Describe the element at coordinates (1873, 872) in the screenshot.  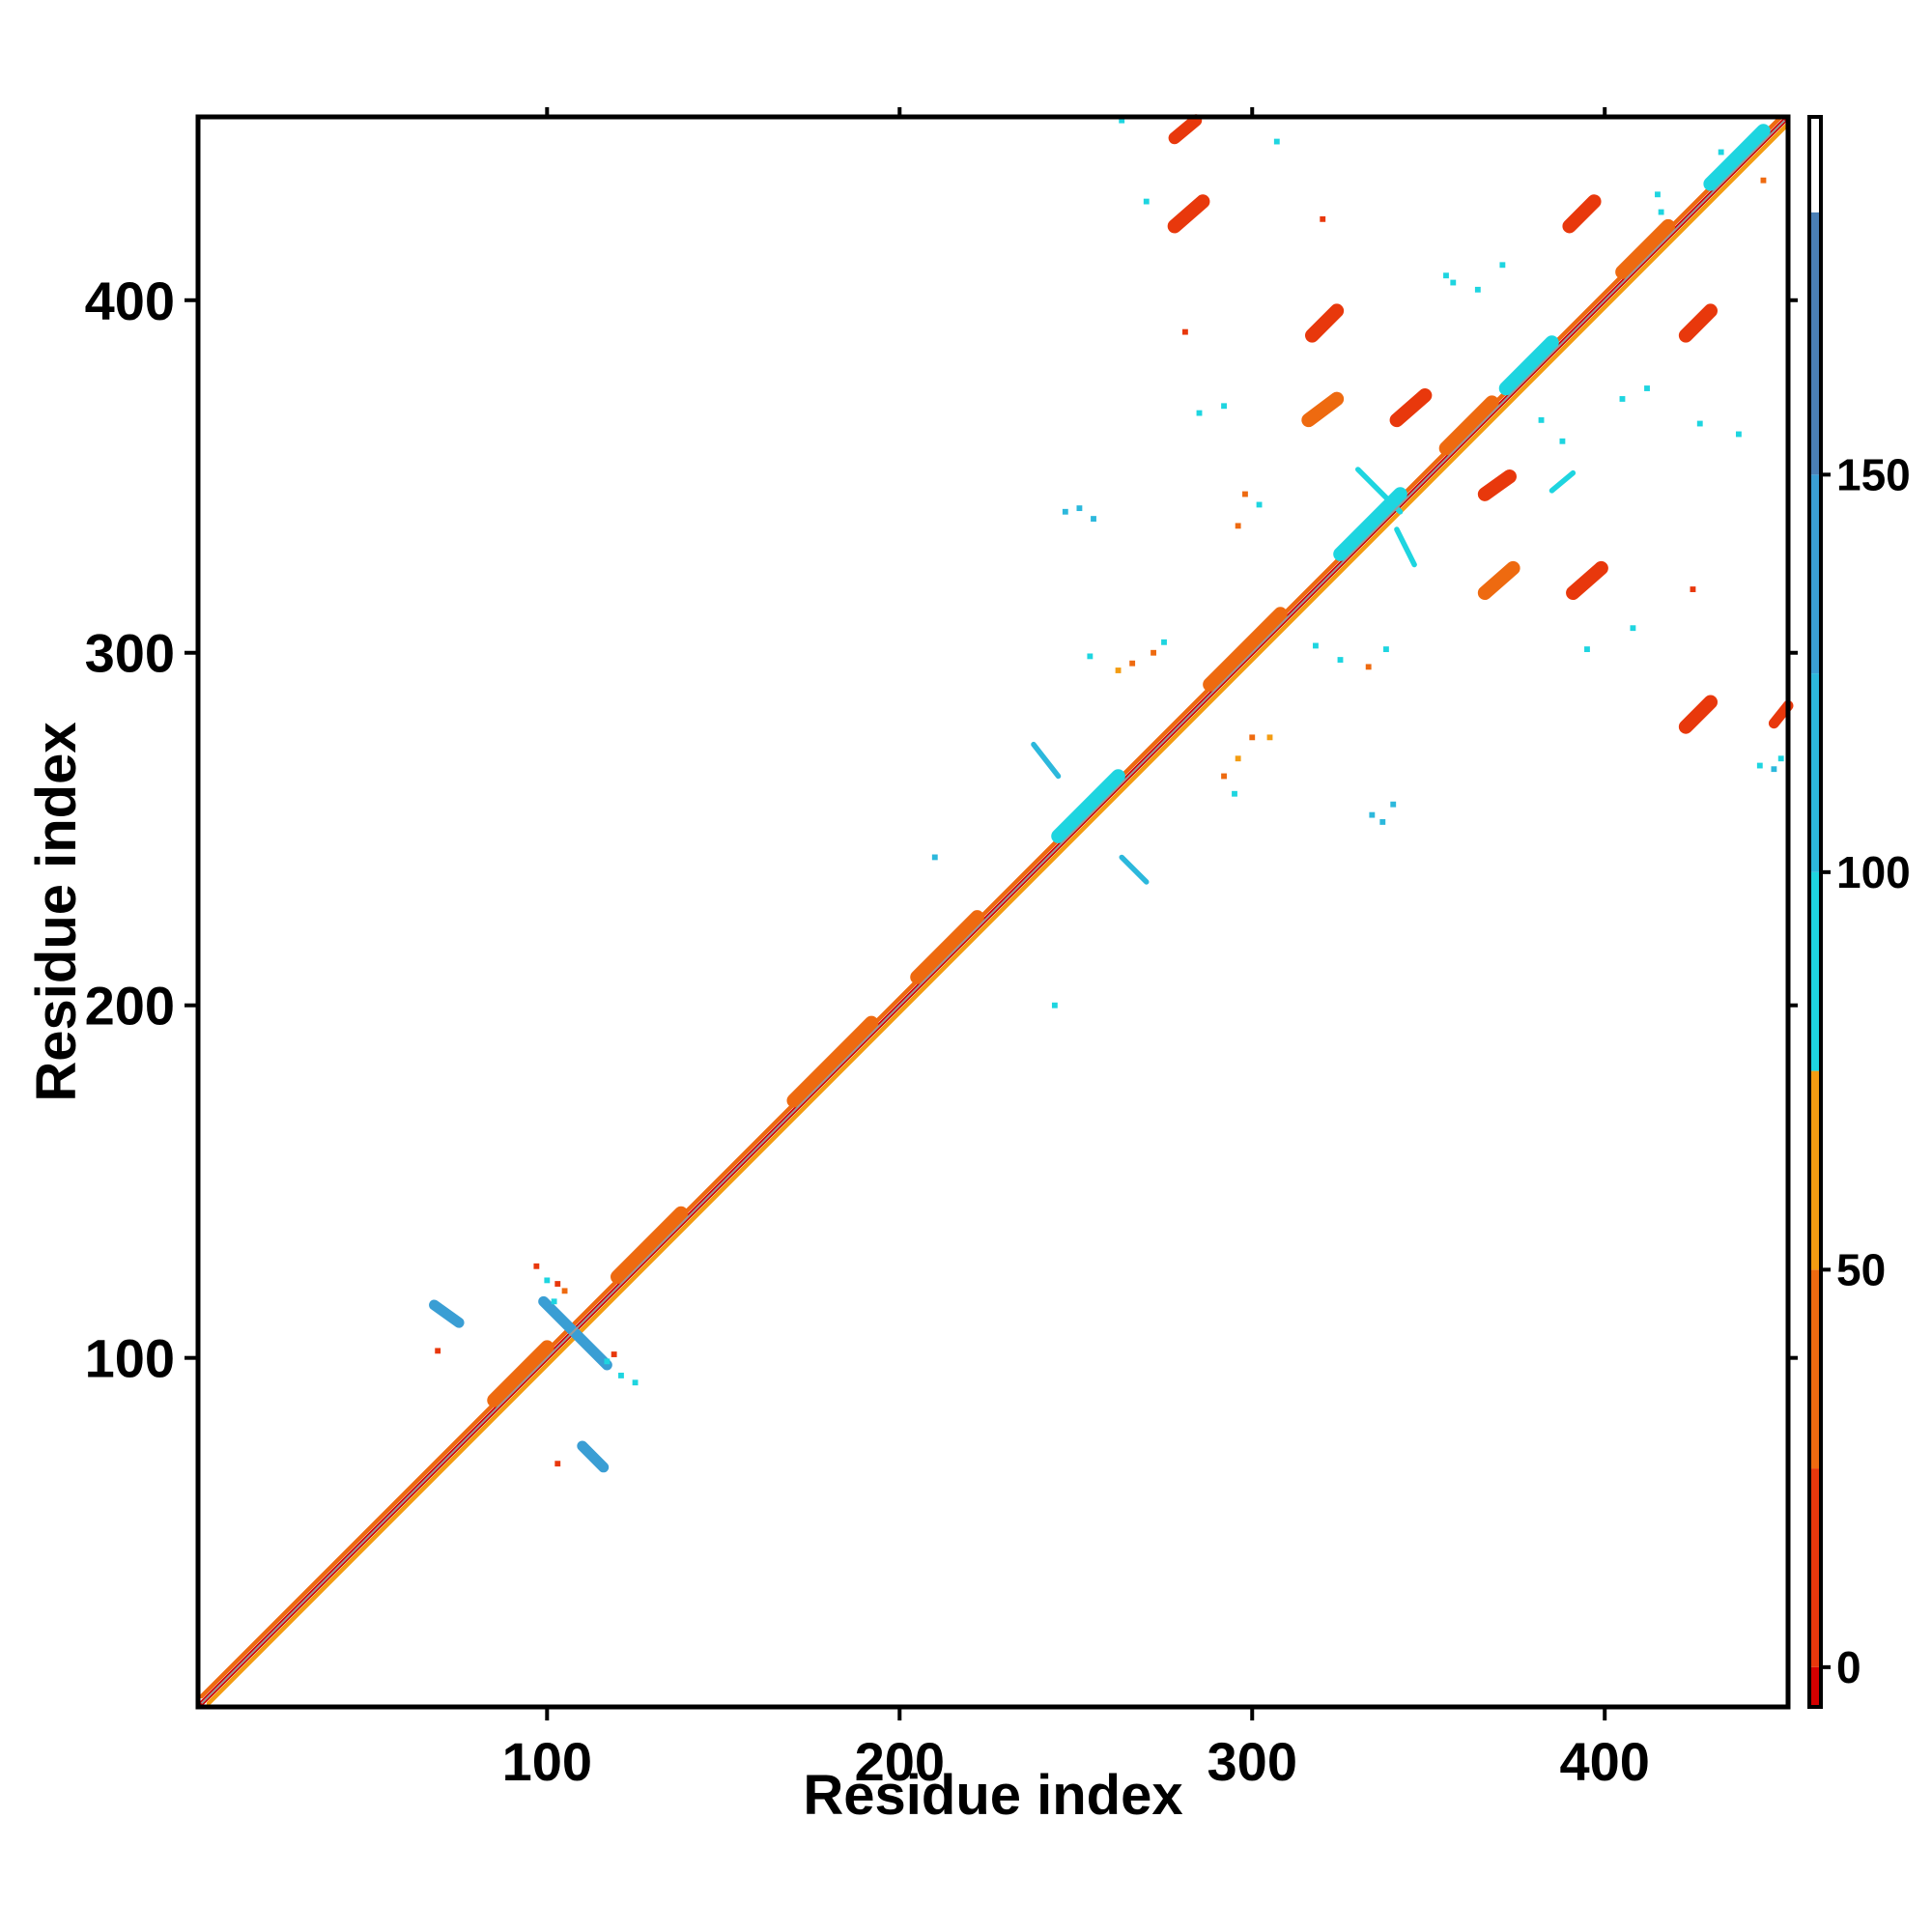
I see `colorbar-tick-label-100: 100` at that location.